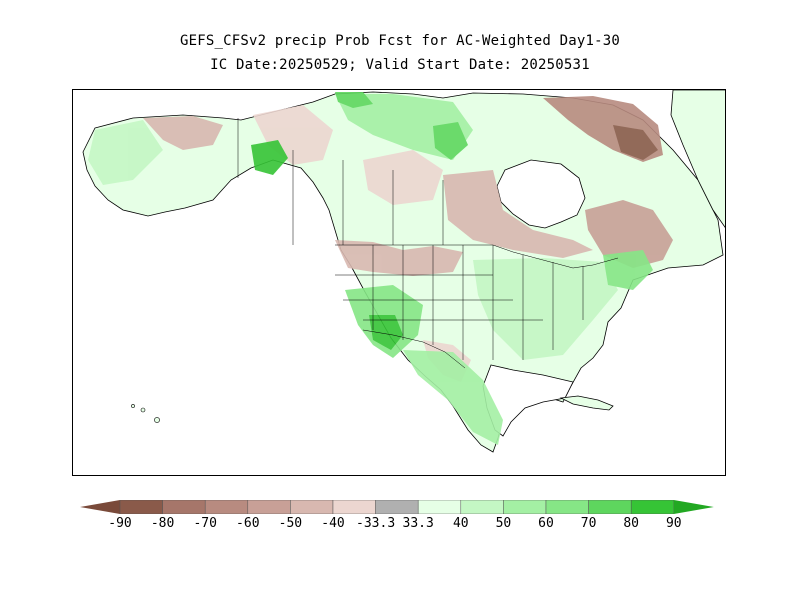 Image resolution: width=800 pixels, height=600 pixels. What do you see at coordinates (248, 523) in the screenshot?
I see `colorbar-tick-label: -60` at bounding box center [248, 523].